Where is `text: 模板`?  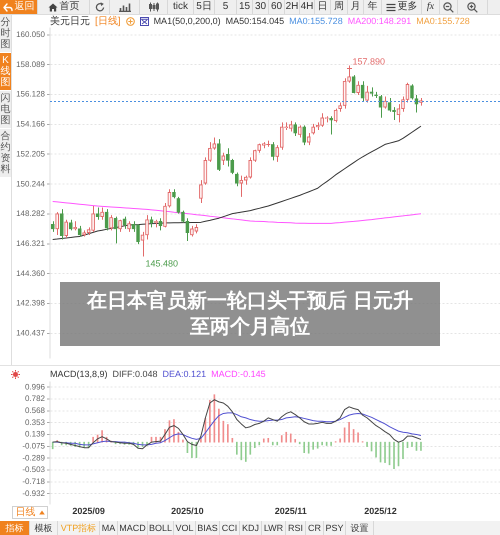
text: 模板 is located at coordinates (43, 528).